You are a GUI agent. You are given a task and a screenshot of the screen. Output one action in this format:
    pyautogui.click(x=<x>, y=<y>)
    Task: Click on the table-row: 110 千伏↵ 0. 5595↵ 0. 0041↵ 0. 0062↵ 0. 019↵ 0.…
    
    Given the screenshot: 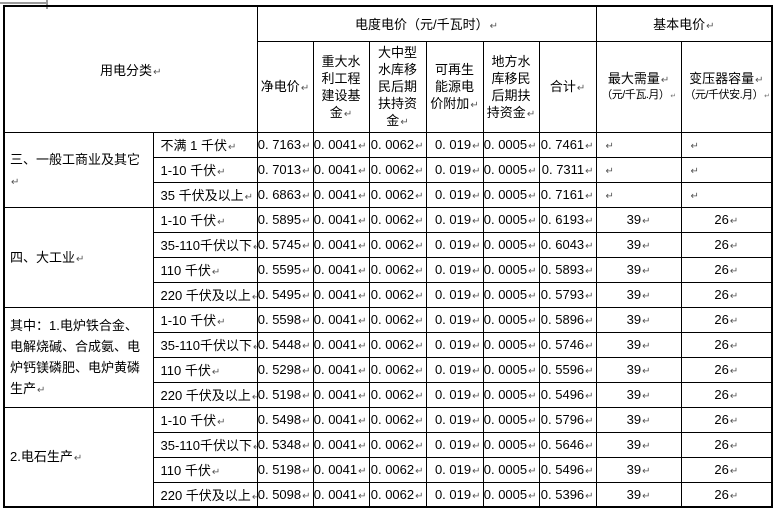 What is the action you would take?
    pyautogui.click(x=388, y=269)
    